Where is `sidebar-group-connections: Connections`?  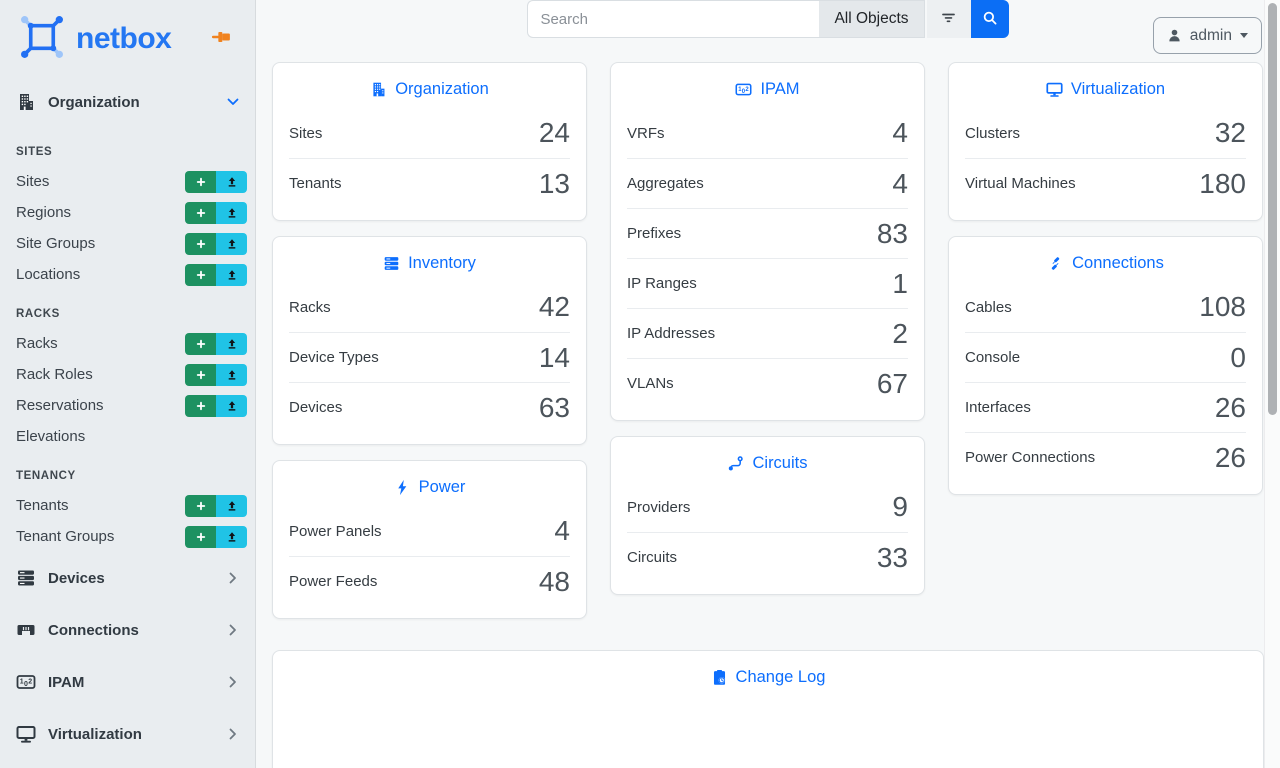 sidebar-group-connections: Connections is located at coordinates (127, 630).